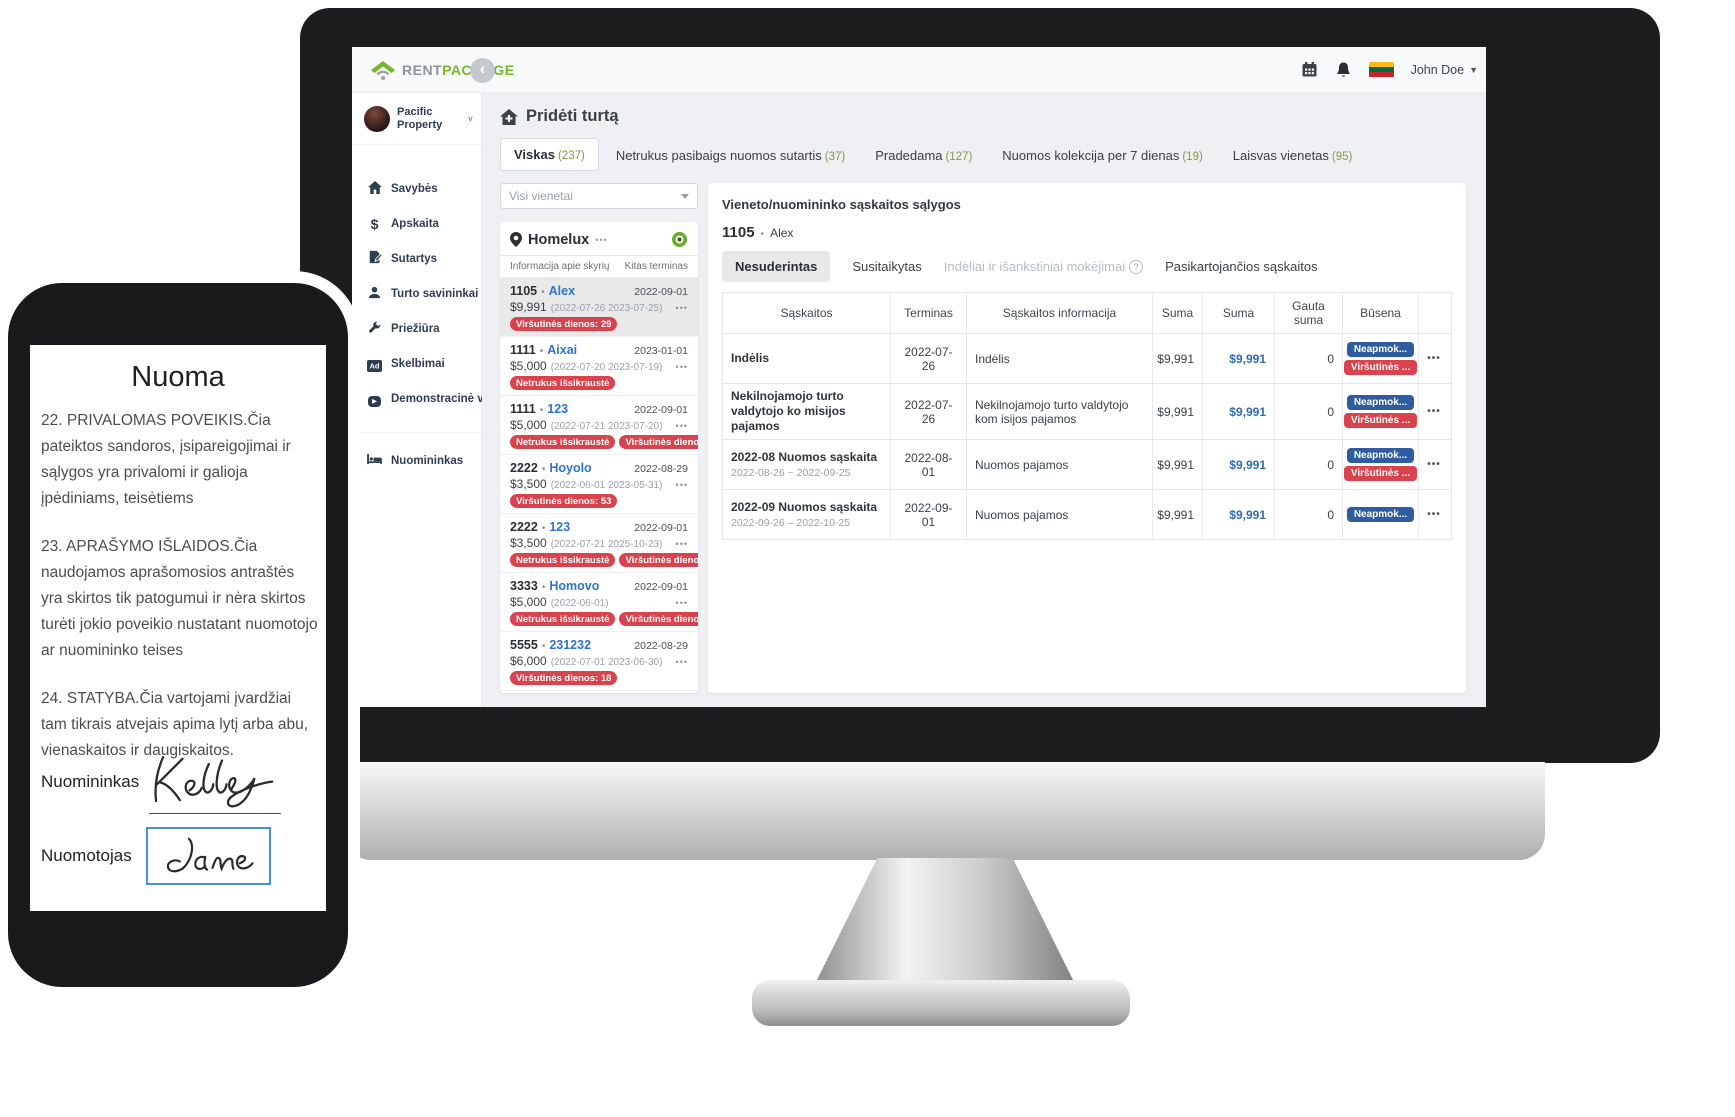 Image resolution: width=1735 pixels, height=1117 pixels. What do you see at coordinates (564, 324) in the screenshot?
I see `status-badge: Viršutinės dienos: 29` at bounding box center [564, 324].